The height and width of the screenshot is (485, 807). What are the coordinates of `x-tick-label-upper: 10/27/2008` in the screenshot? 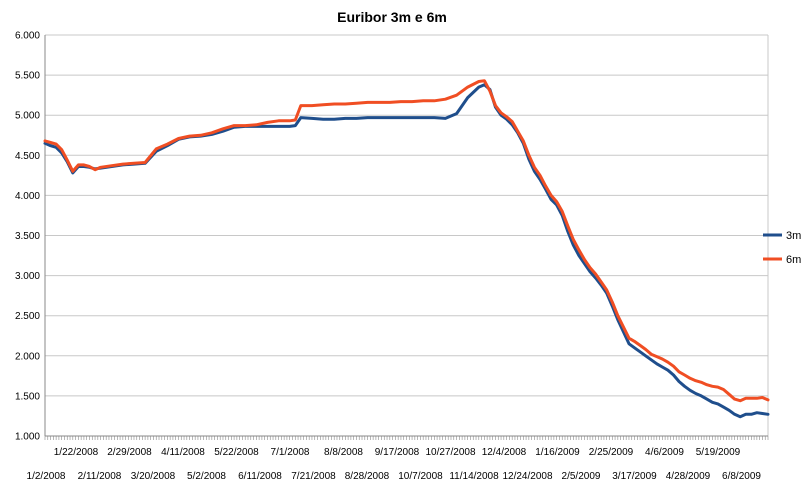 It's located at (450, 452).